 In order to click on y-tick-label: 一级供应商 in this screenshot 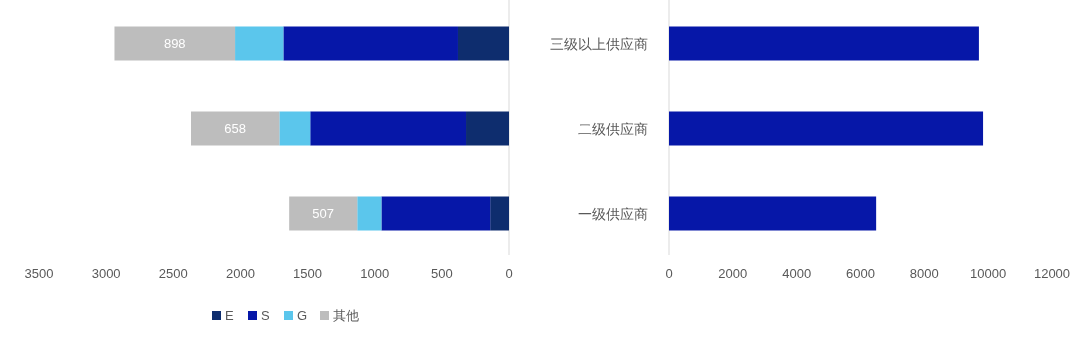, I will do `click(613, 213)`.